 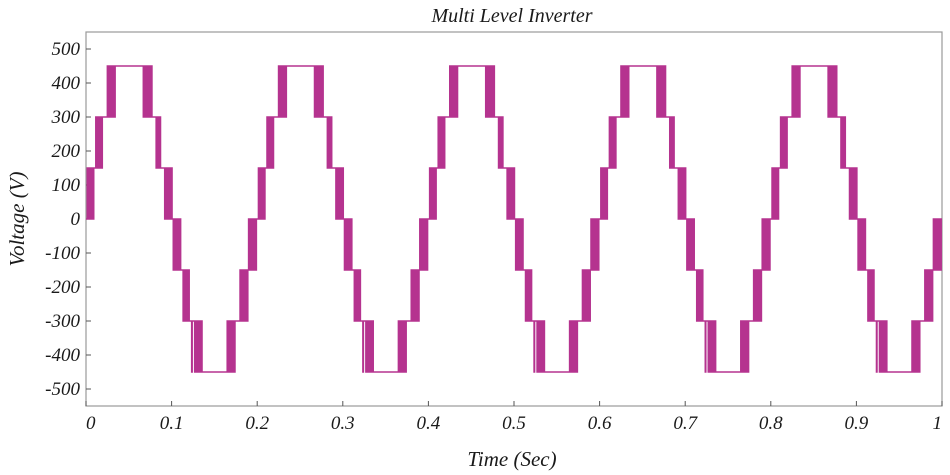 I want to click on chart-title: Multi Level Inverter, so click(x=511, y=16).